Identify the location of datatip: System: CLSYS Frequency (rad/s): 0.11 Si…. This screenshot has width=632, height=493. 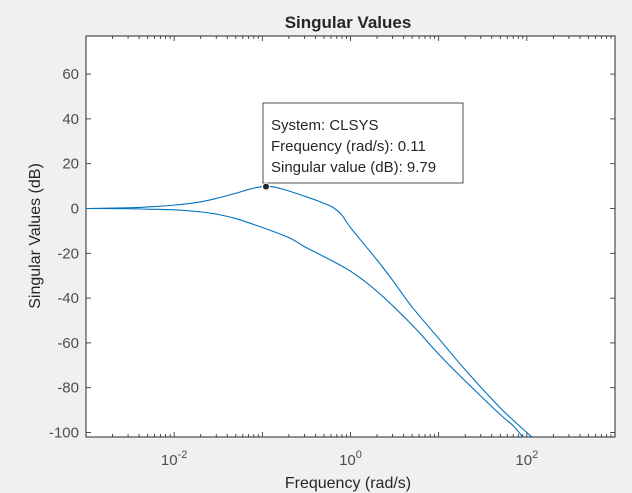
(362, 146).